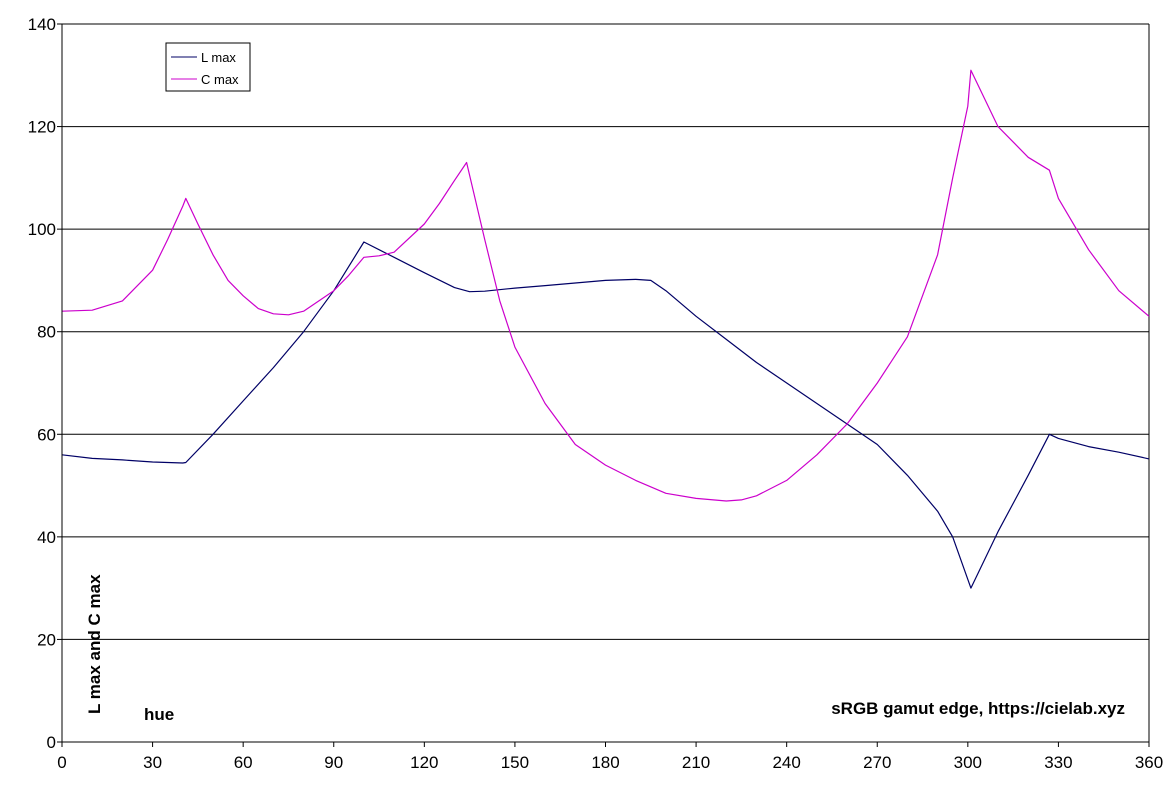 The height and width of the screenshot is (798, 1175). Describe the element at coordinates (605, 762) in the screenshot. I see `x-tick-label: 180` at that location.